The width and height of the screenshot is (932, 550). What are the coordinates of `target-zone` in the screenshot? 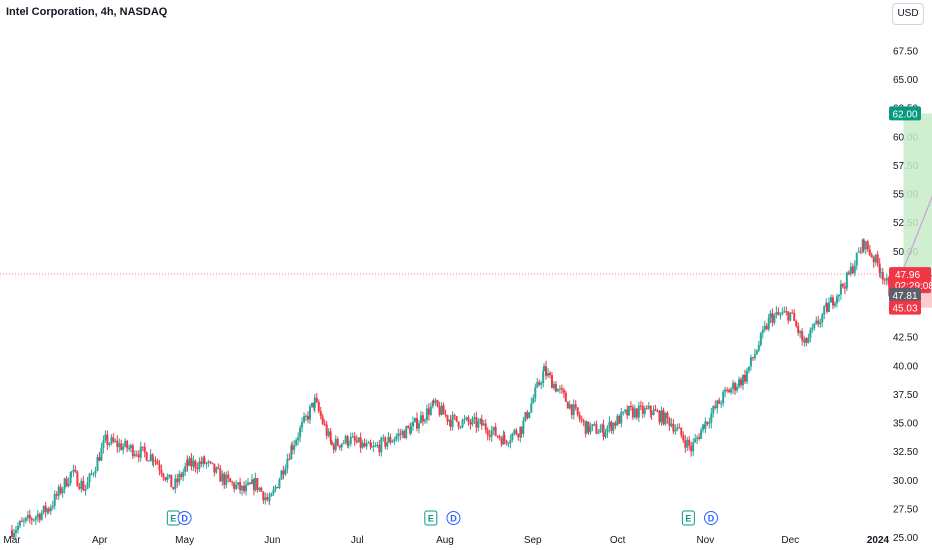 It's located at (917, 194).